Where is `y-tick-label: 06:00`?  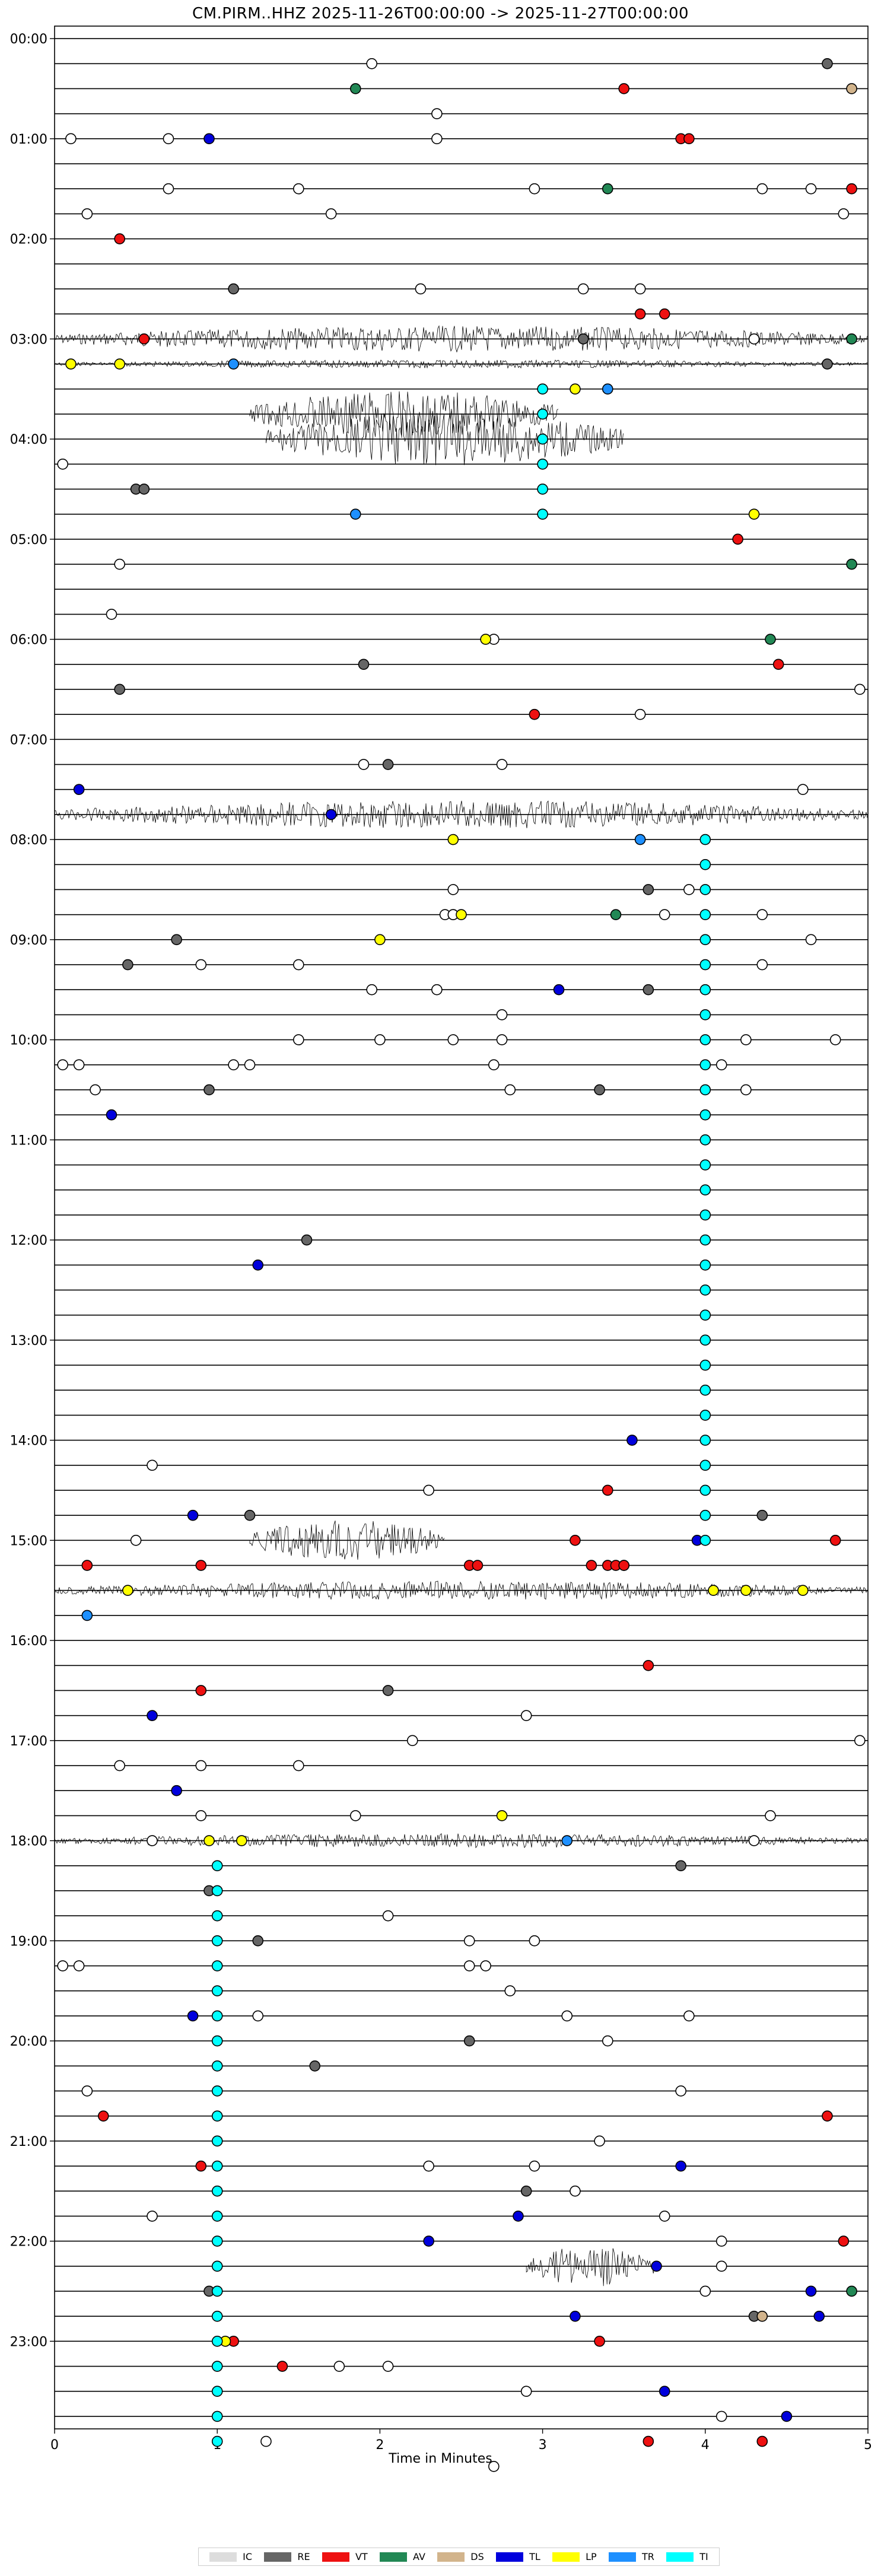
y-tick-label: 06:00 is located at coordinates (28, 640).